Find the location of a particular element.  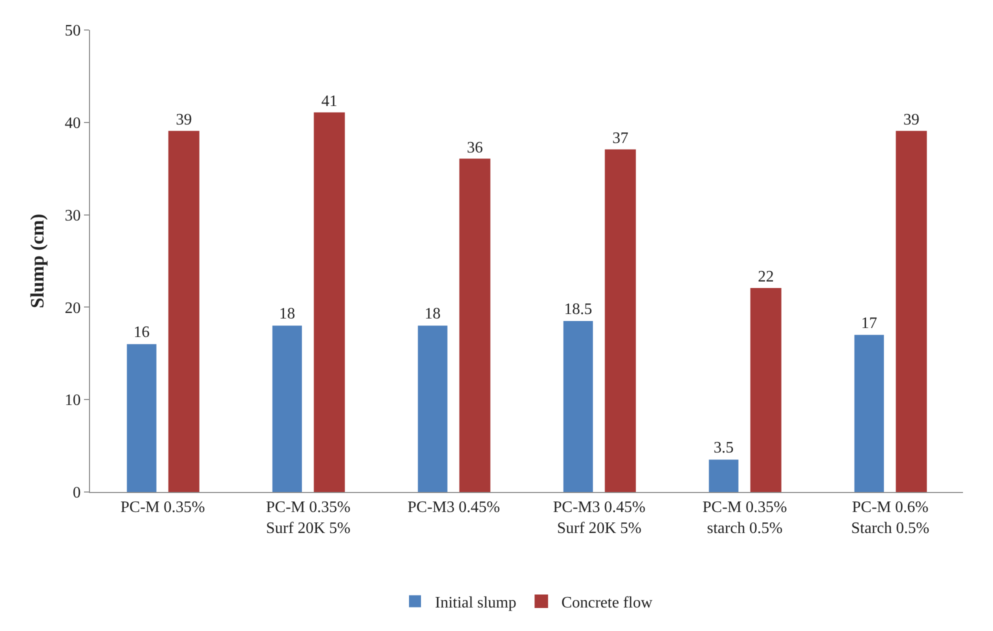

data-label: 3.5 is located at coordinates (724, 448).